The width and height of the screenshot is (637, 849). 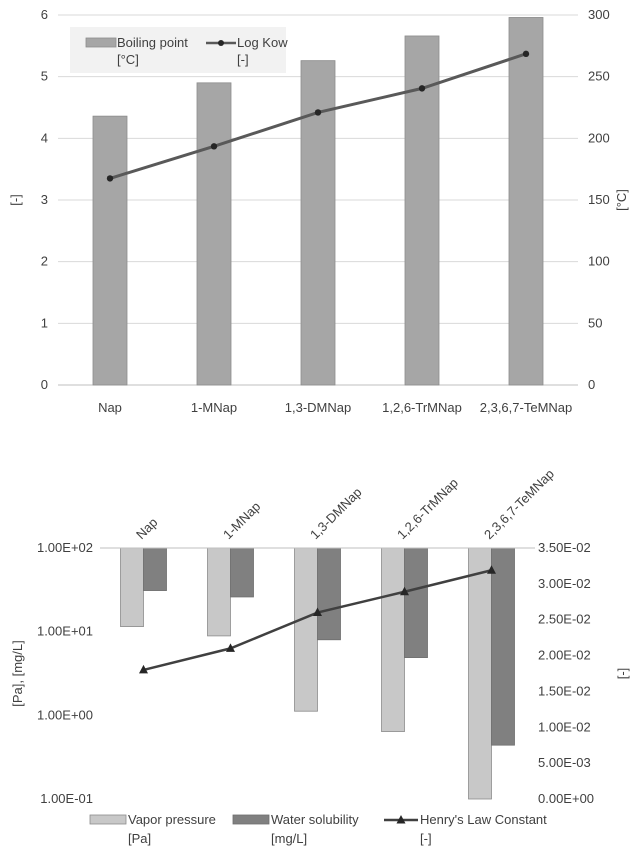 I want to click on y-left-tick-label: 2, so click(x=44, y=261).